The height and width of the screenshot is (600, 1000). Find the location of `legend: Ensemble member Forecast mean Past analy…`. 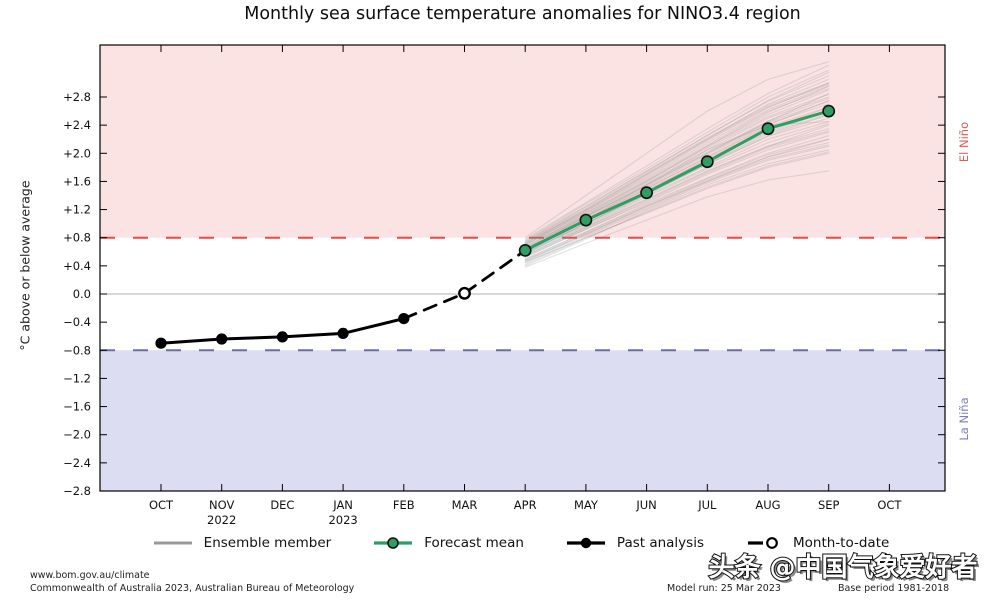

legend: Ensemble member Forecast mean Past analy… is located at coordinates (520, 543).